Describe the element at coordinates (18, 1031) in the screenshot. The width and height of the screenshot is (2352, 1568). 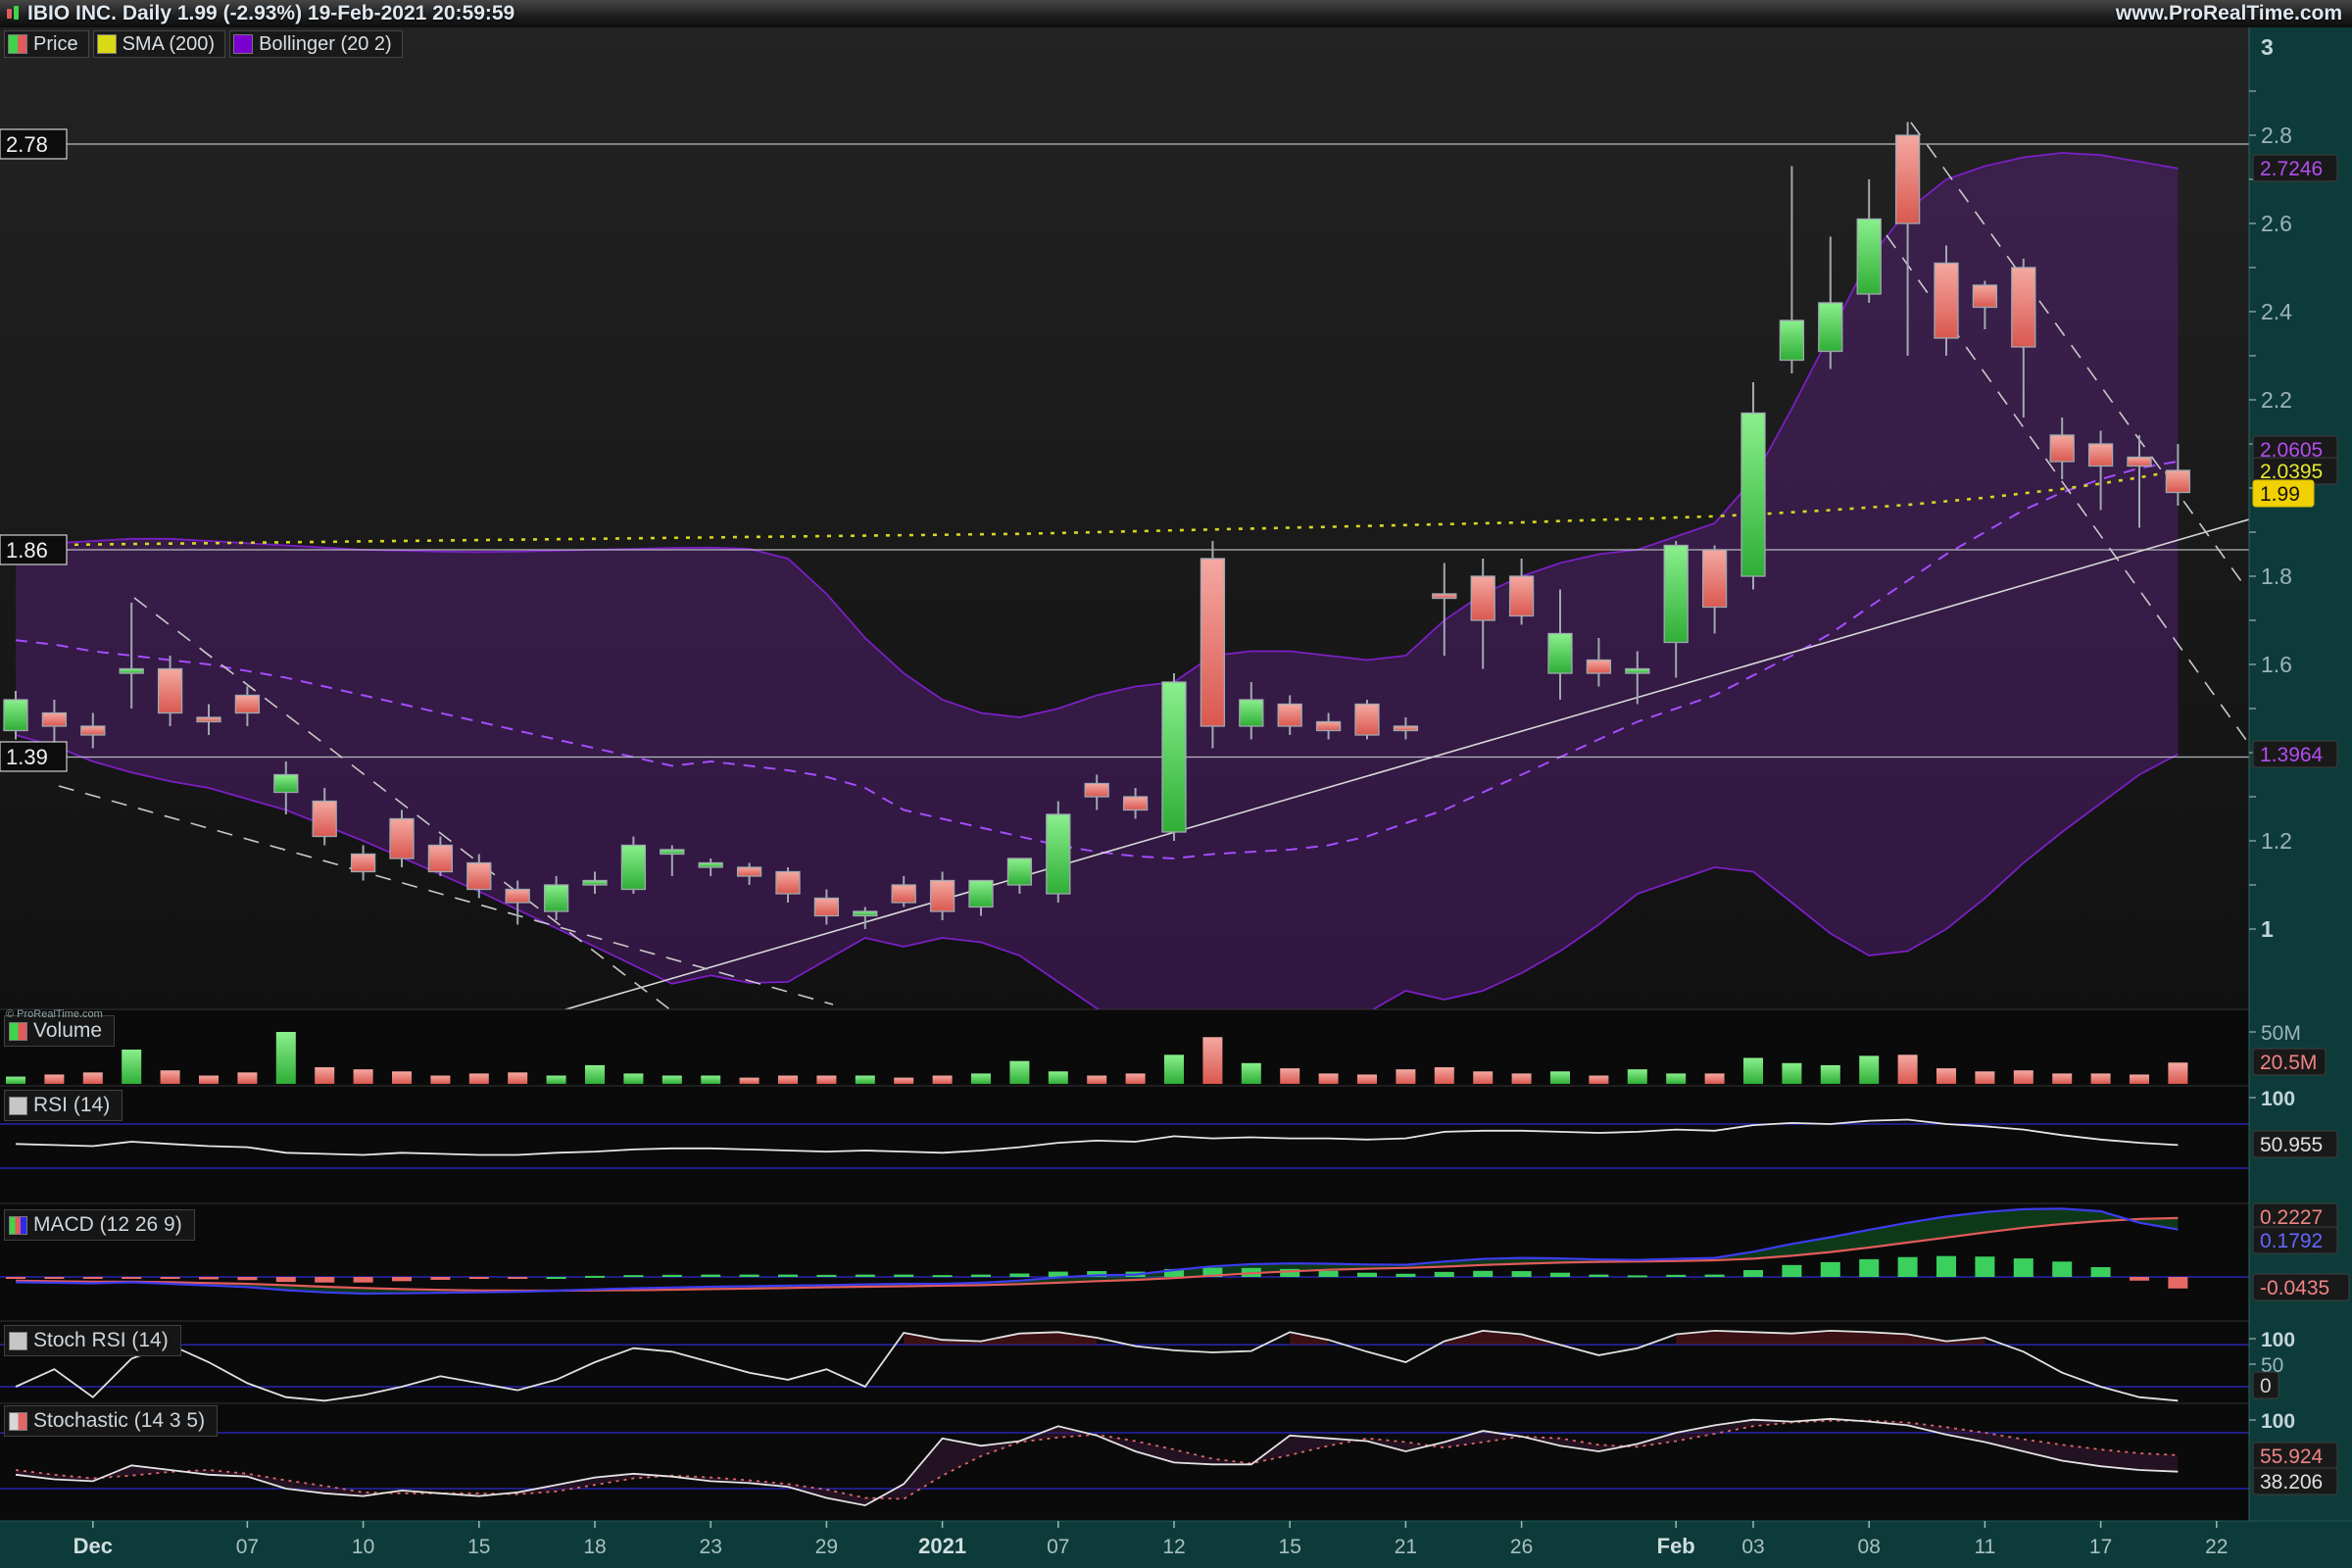
I see `volume-chip-icon` at that location.